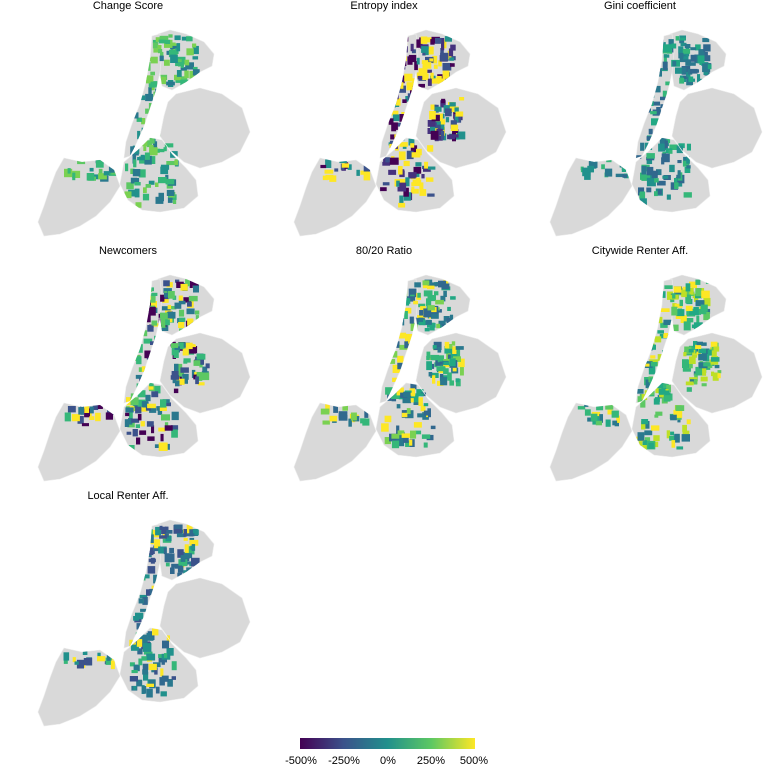 The height and width of the screenshot is (768, 768). What do you see at coordinates (640, 251) in the screenshot?
I see `panel-title: Citywide Renter Aff.` at bounding box center [640, 251].